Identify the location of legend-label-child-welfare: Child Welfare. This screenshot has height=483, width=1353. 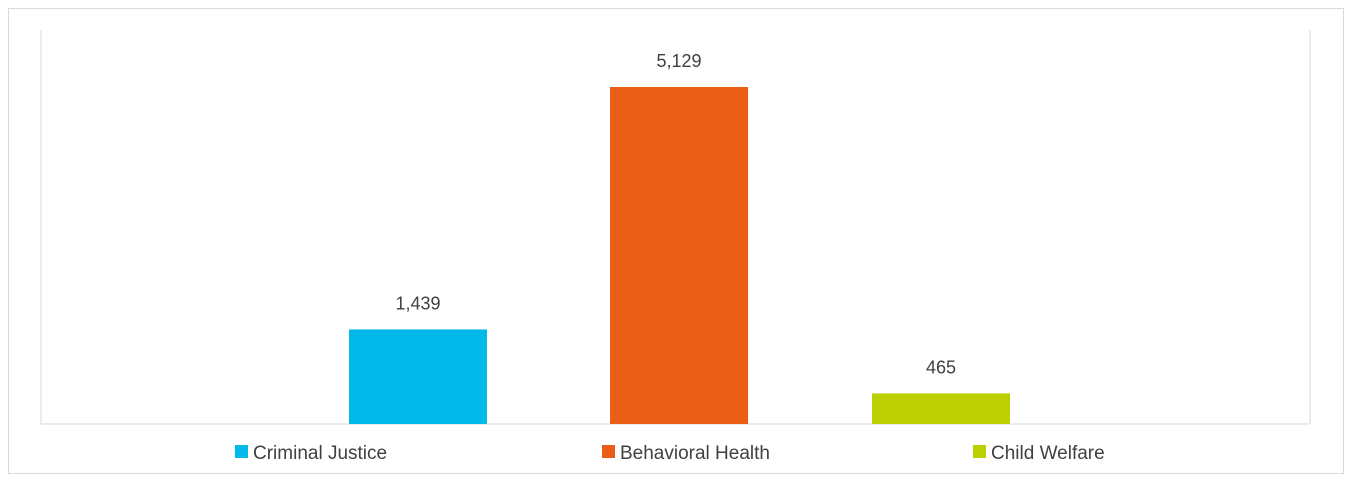
(1048, 453).